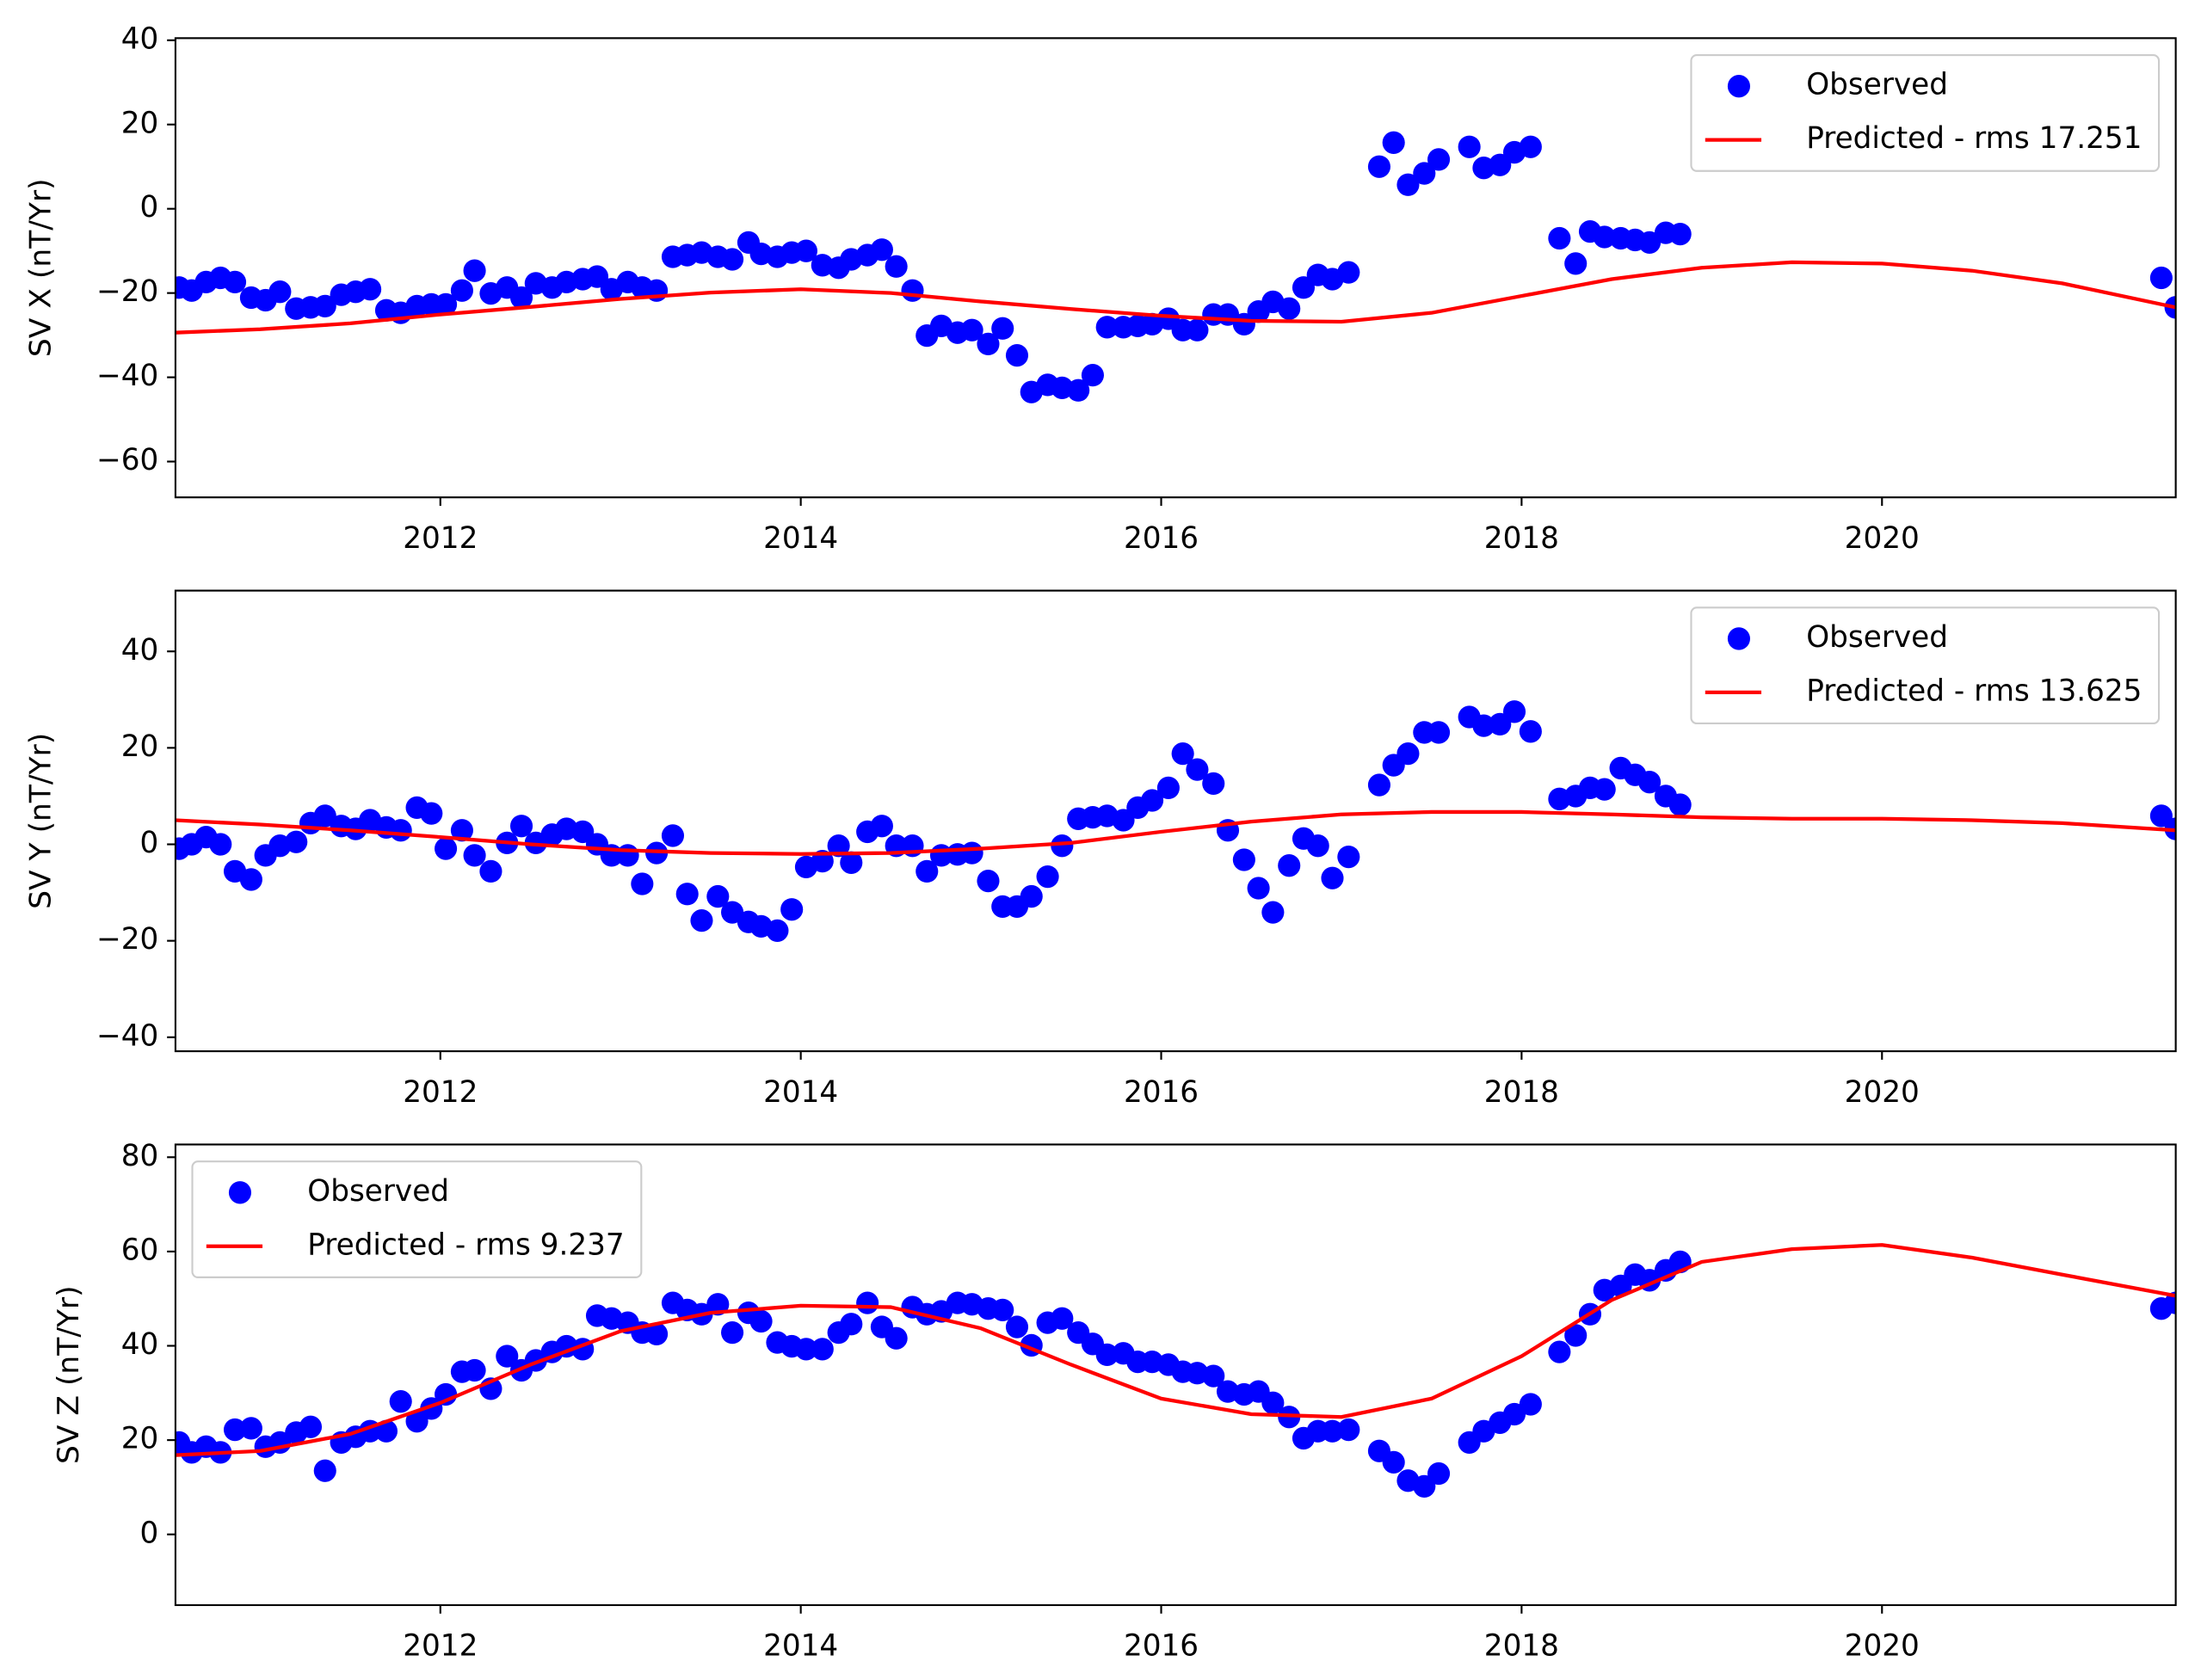  I want to click on y-tick-label: 80, so click(140, 1156).